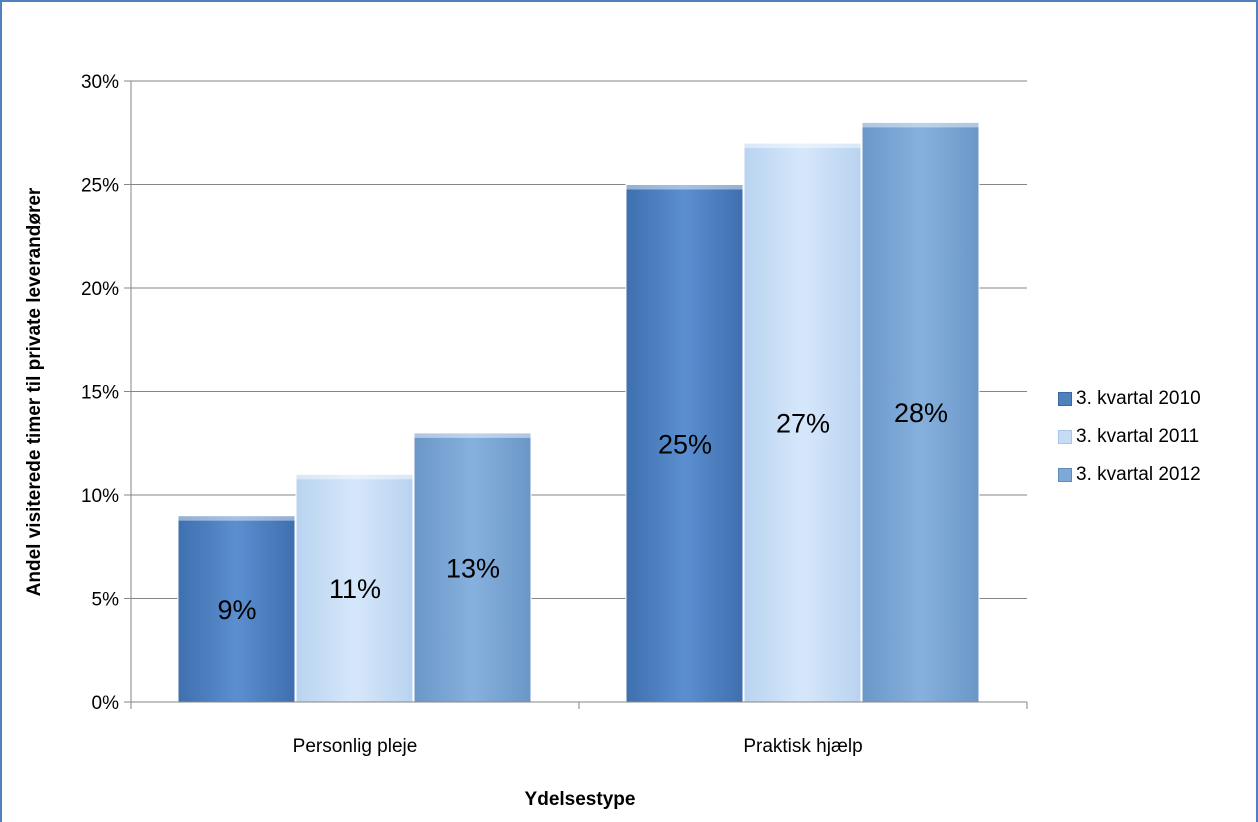 This screenshot has height=822, width=1258. I want to click on x-axis-title: Ydelsestype, so click(580, 799).